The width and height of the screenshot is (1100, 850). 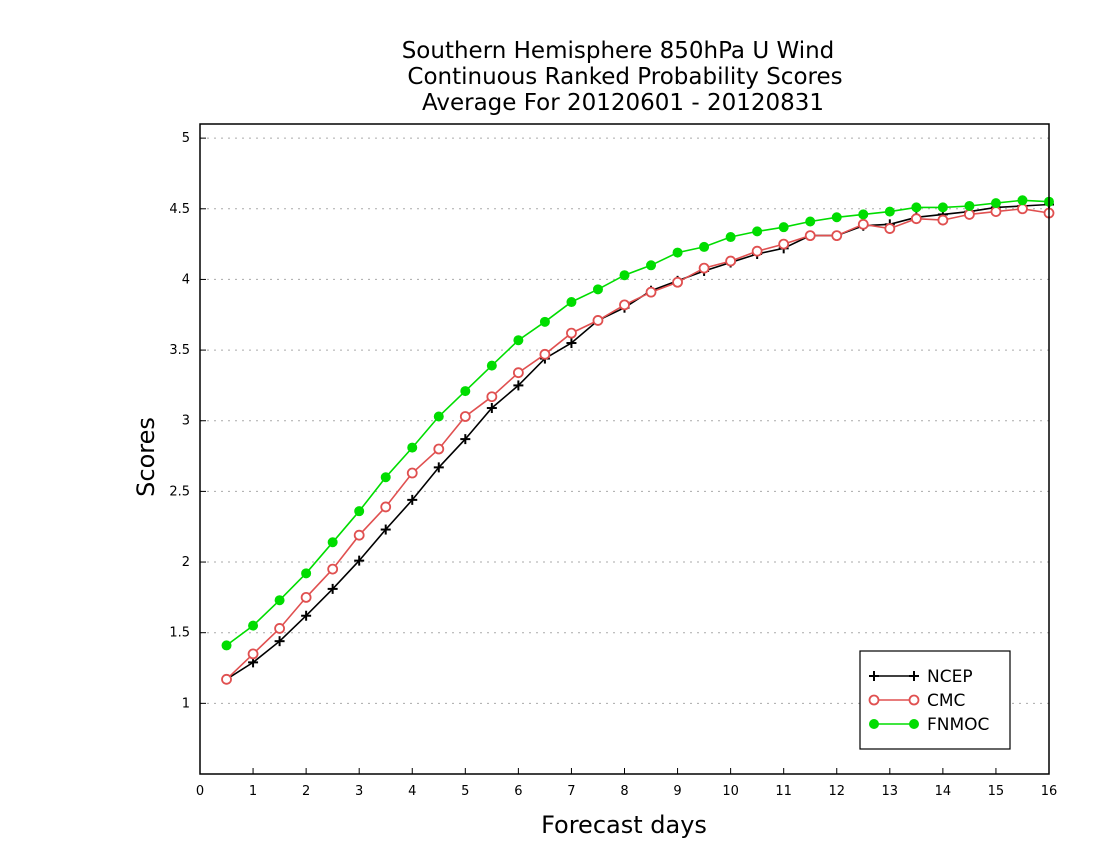 I want to click on legend-item-fnmoc: FNMOC, so click(x=929, y=725).